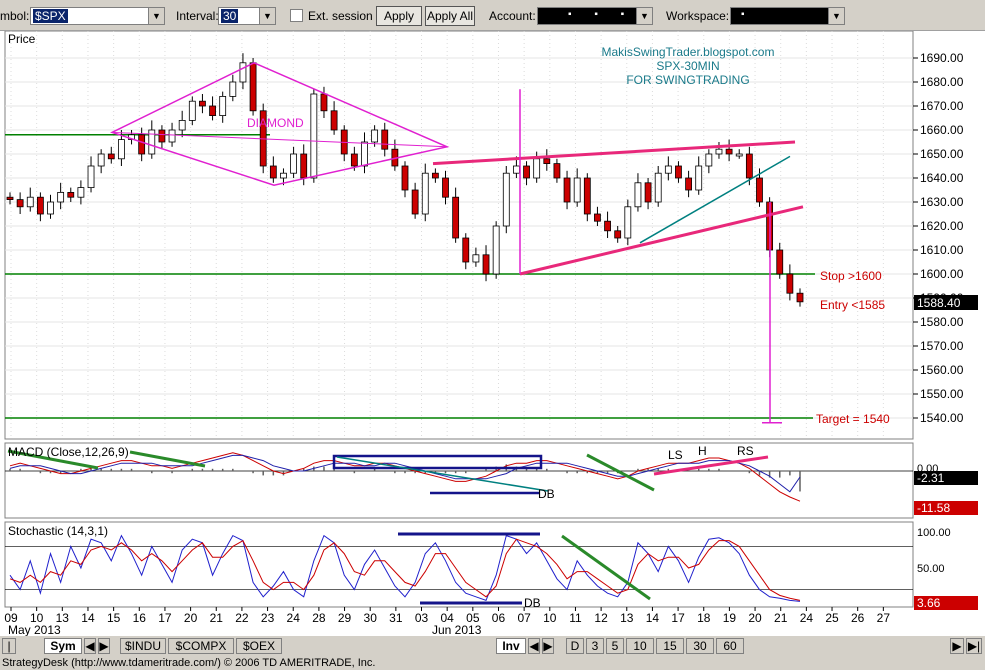 Image resolution: width=985 pixels, height=670 pixels. I want to click on x-tick-label: 07, so click(524, 618).